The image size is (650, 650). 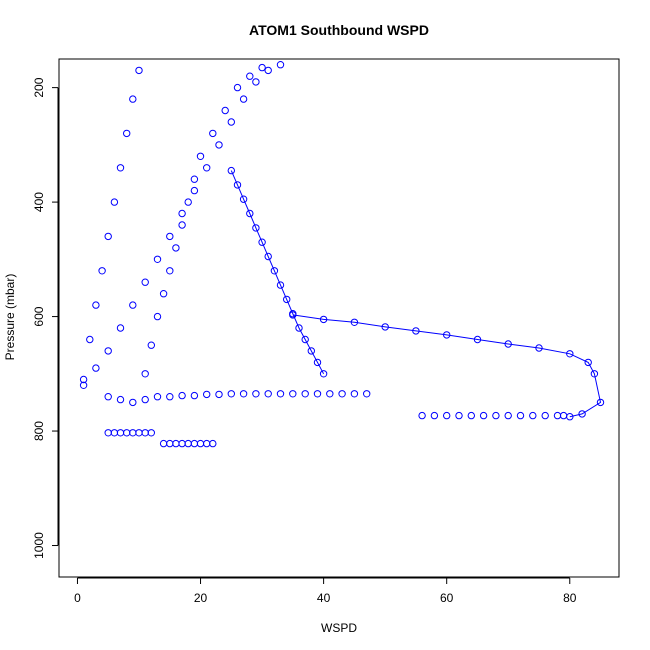 What do you see at coordinates (570, 598) in the screenshot?
I see `x-tick-label: 80` at bounding box center [570, 598].